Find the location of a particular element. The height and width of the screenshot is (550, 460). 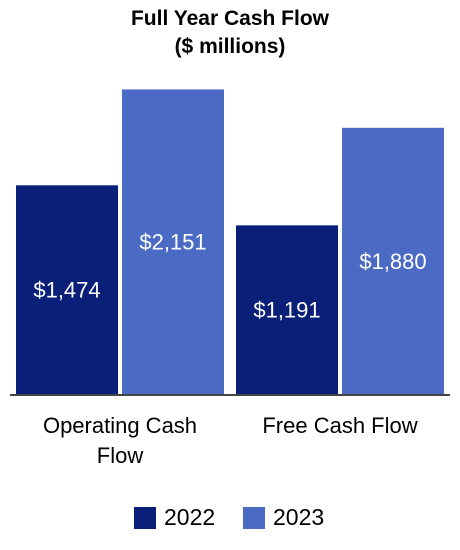

data-label-2022-0: $1,474 is located at coordinates (66, 290).